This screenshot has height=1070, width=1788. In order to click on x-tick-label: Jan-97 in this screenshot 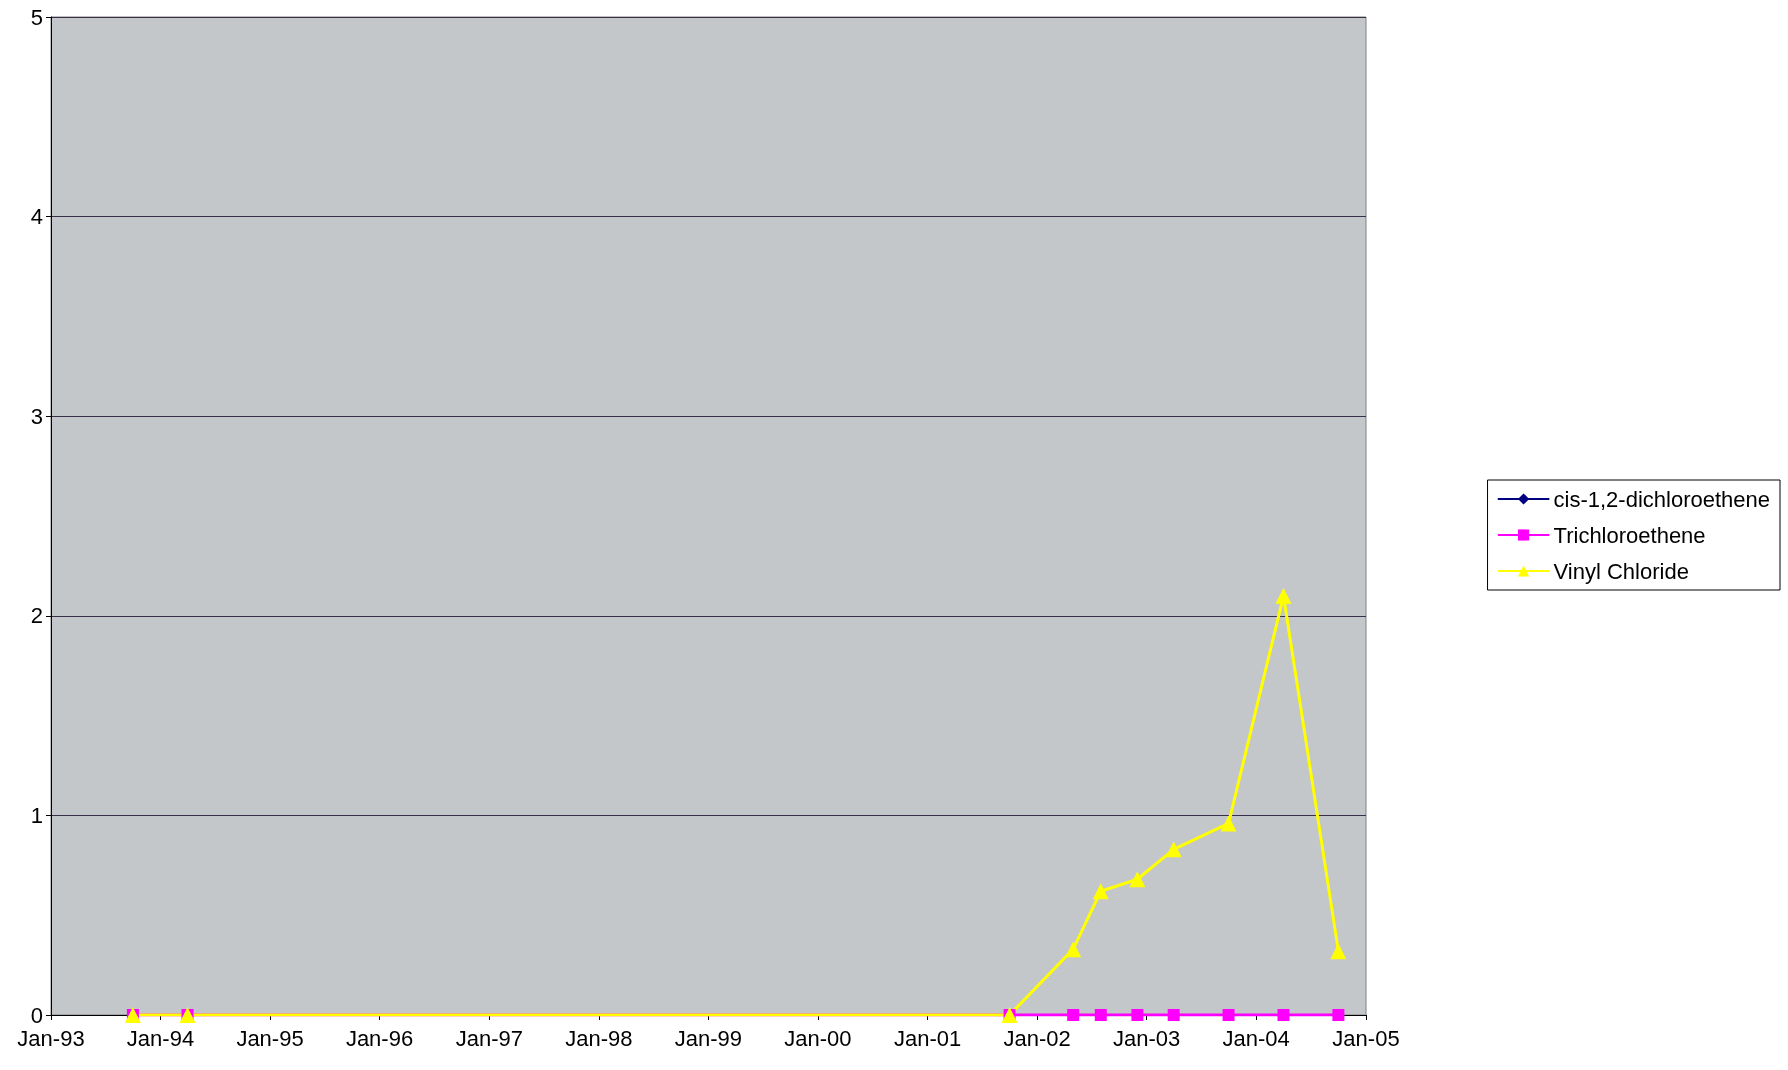, I will do `click(489, 1038)`.